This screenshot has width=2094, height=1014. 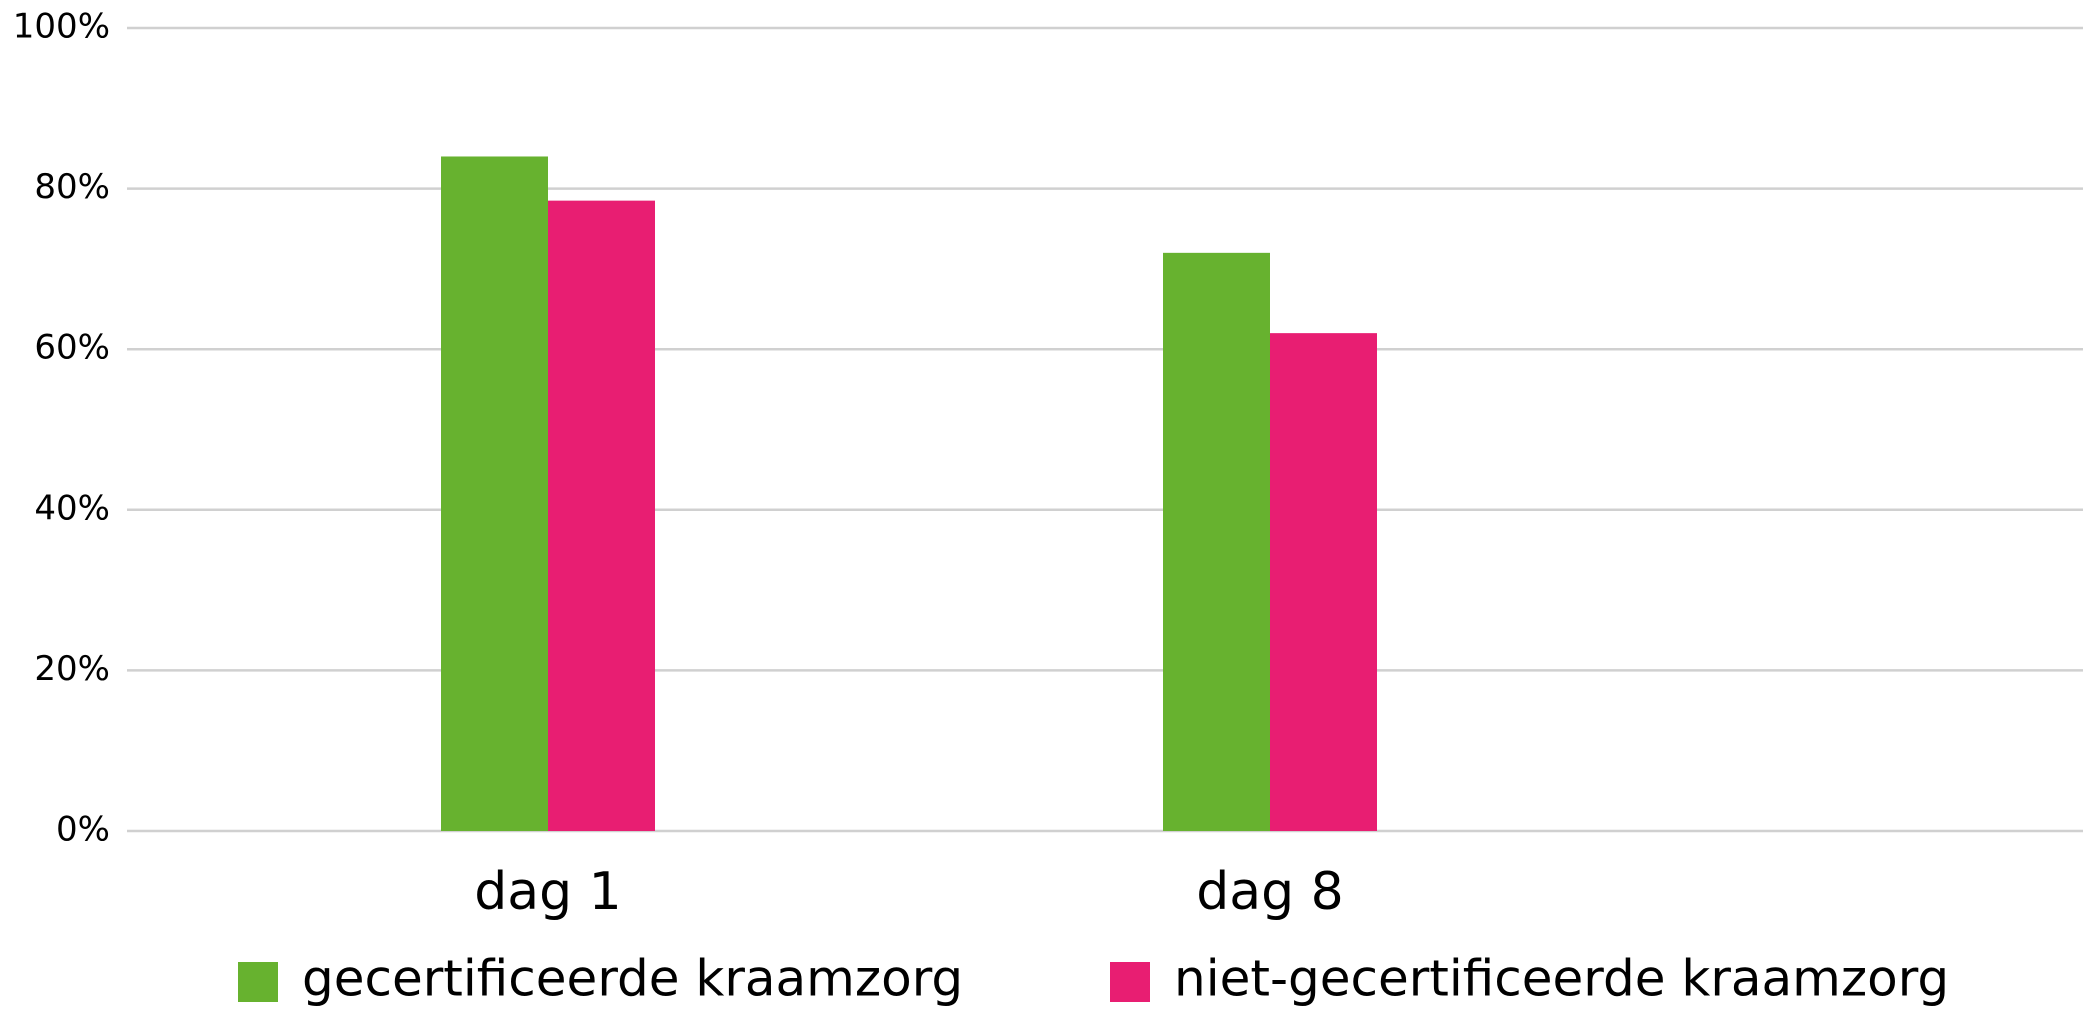 What do you see at coordinates (632, 979) in the screenshot?
I see `legend-label: gecertificeerde kraamzorg` at bounding box center [632, 979].